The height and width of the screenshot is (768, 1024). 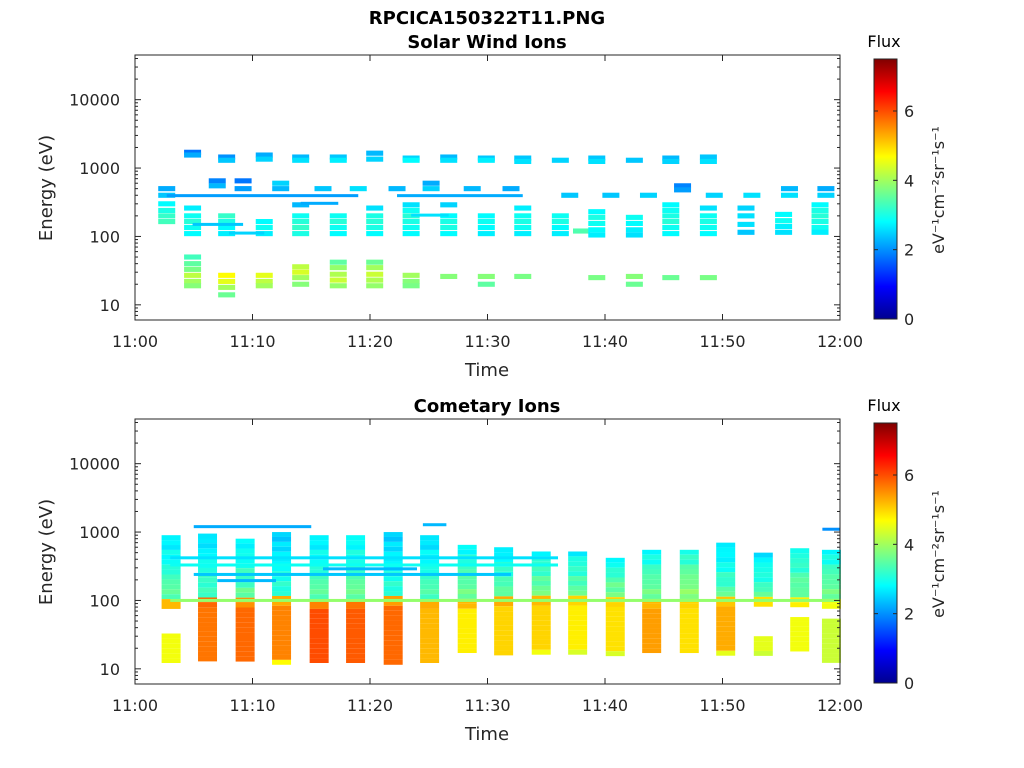 What do you see at coordinates (909, 250) in the screenshot?
I see `colorbar-tick-label: 2` at bounding box center [909, 250].